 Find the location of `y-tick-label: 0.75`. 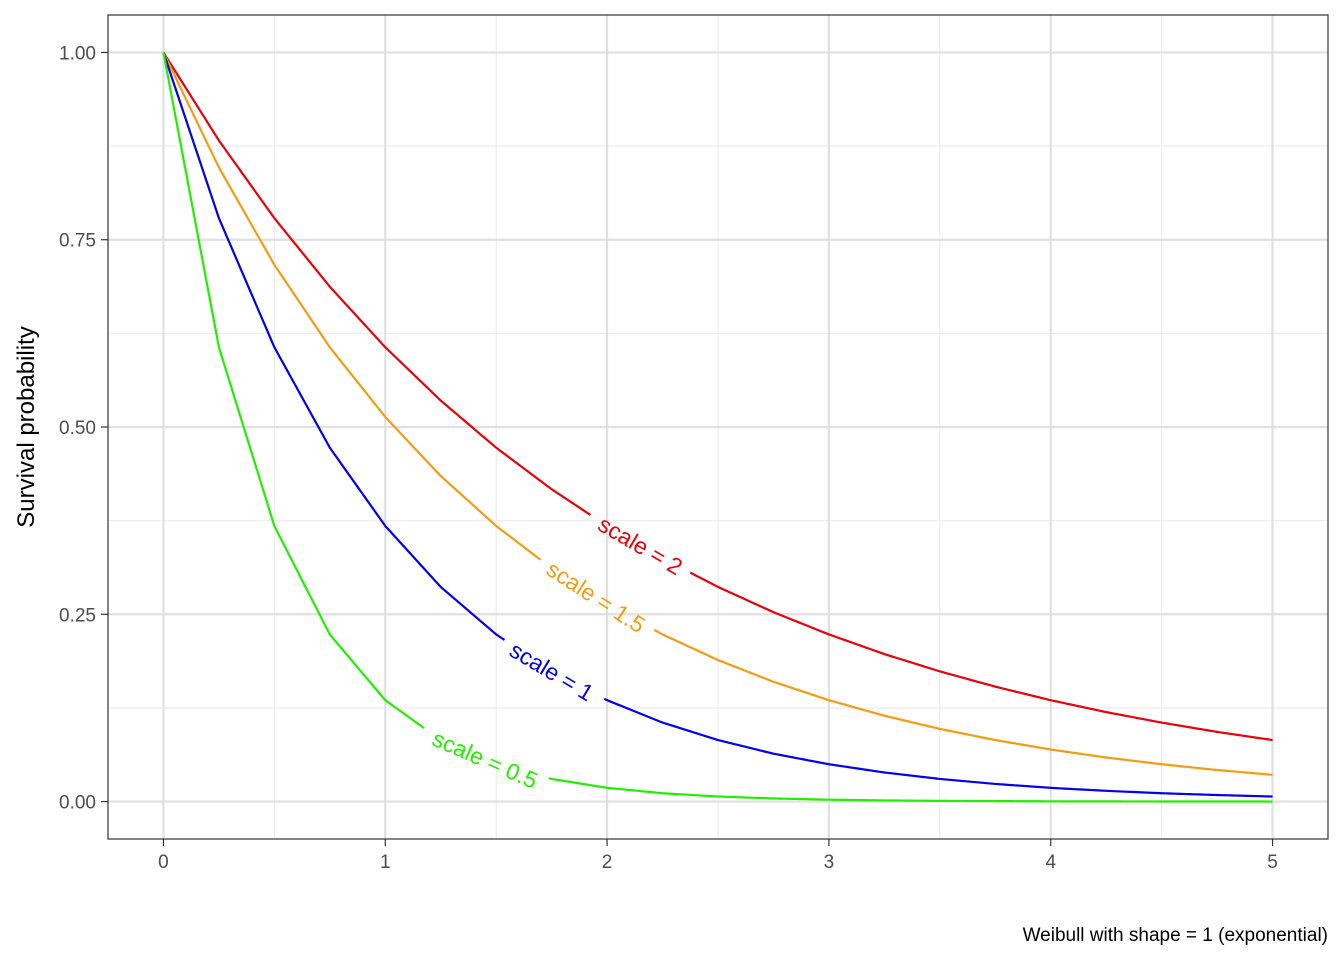

y-tick-label: 0.75 is located at coordinates (77, 241).